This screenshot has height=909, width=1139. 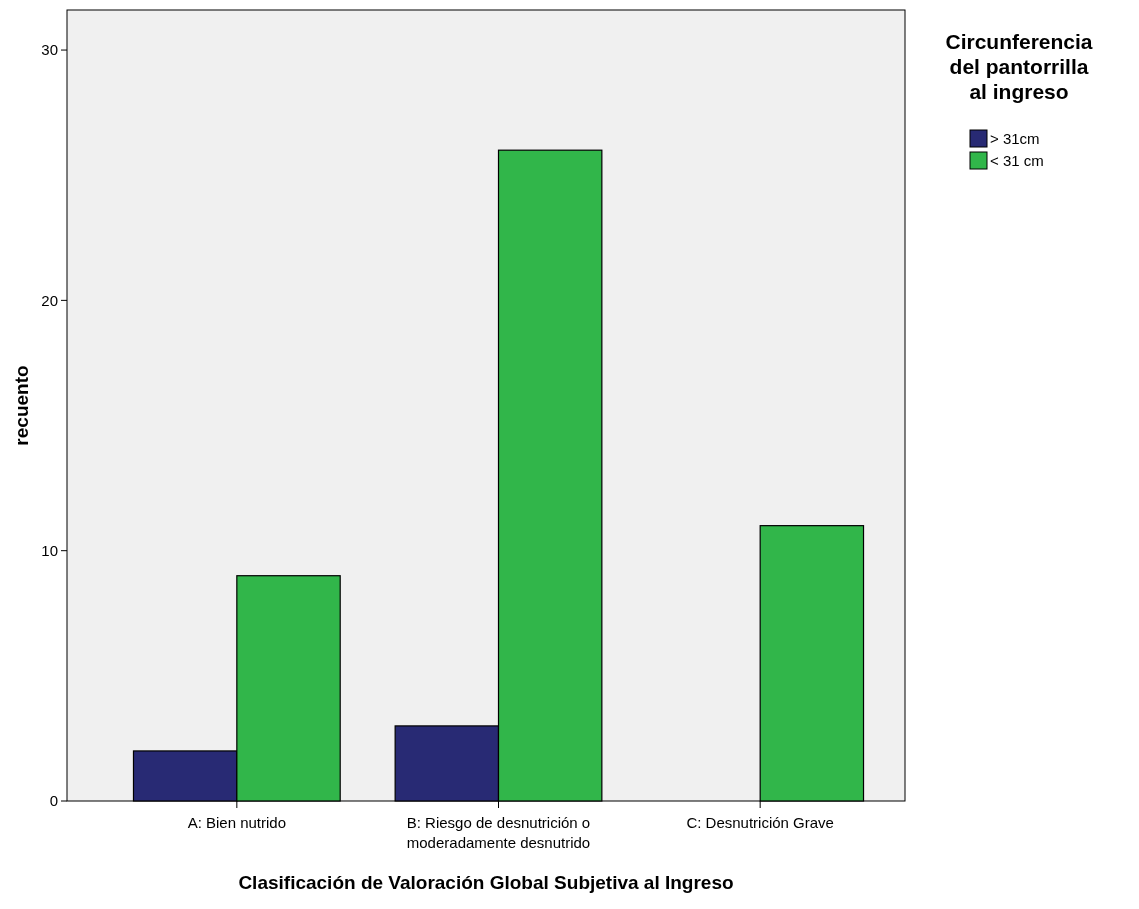 I want to click on y-tick-label: 10, so click(x=49, y=550).